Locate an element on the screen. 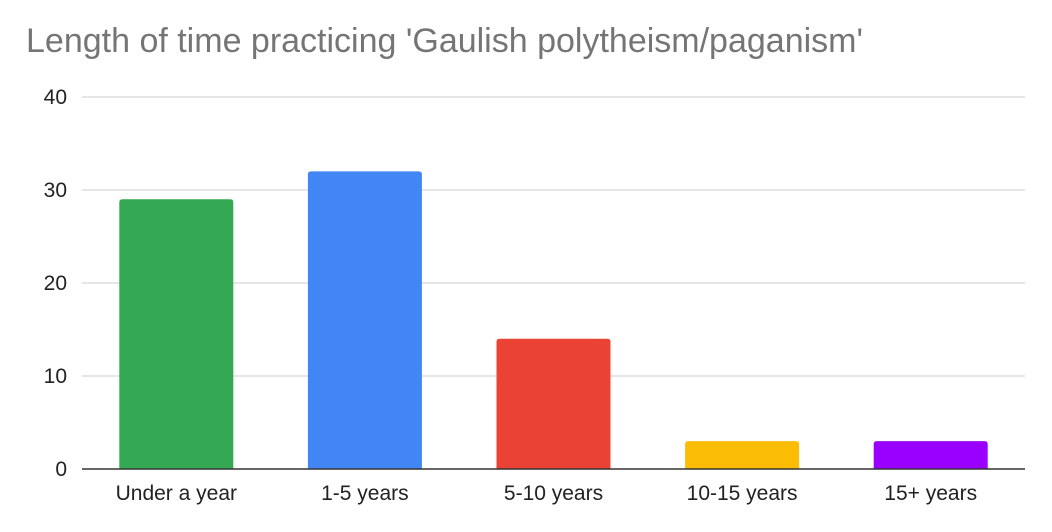 The image size is (1052, 532). y-tick-label: 20 is located at coordinates (55, 283).